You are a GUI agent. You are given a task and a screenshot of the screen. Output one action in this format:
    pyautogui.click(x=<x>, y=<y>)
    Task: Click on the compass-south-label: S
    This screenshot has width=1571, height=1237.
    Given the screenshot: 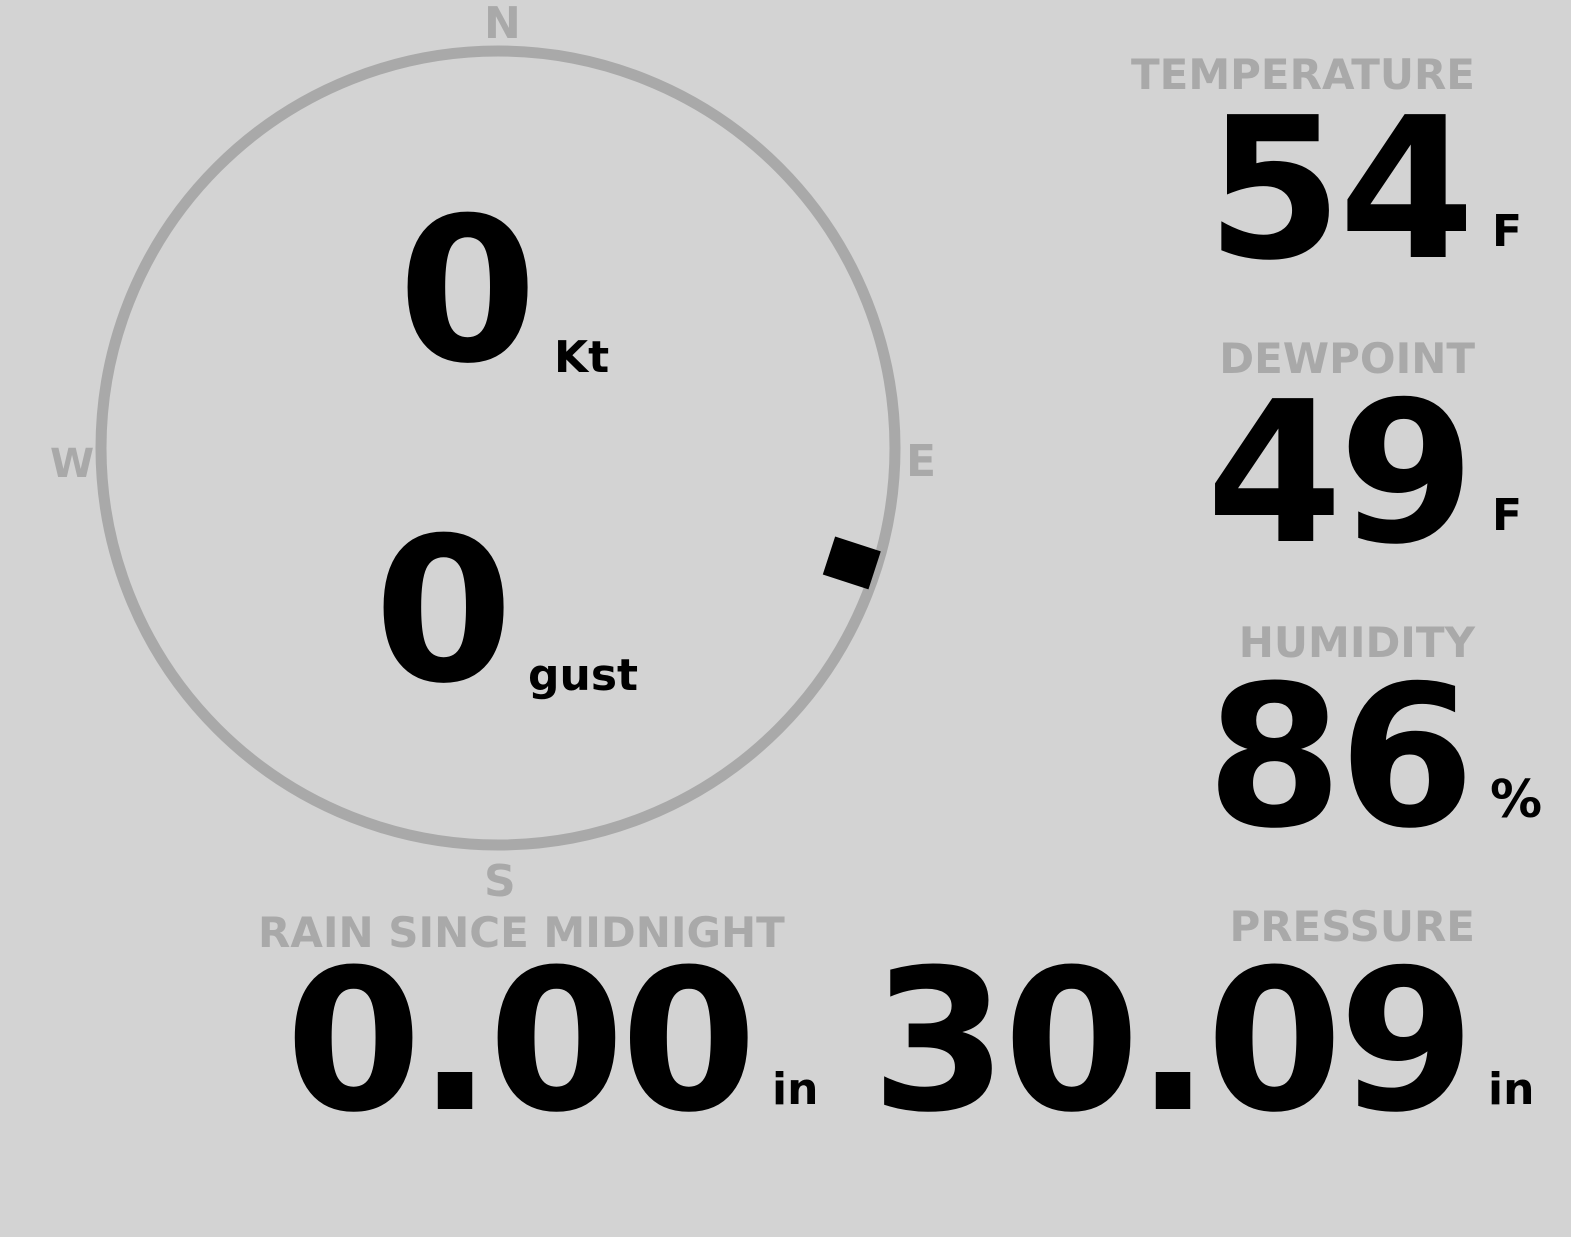 What is the action you would take?
    pyautogui.click(x=500, y=881)
    